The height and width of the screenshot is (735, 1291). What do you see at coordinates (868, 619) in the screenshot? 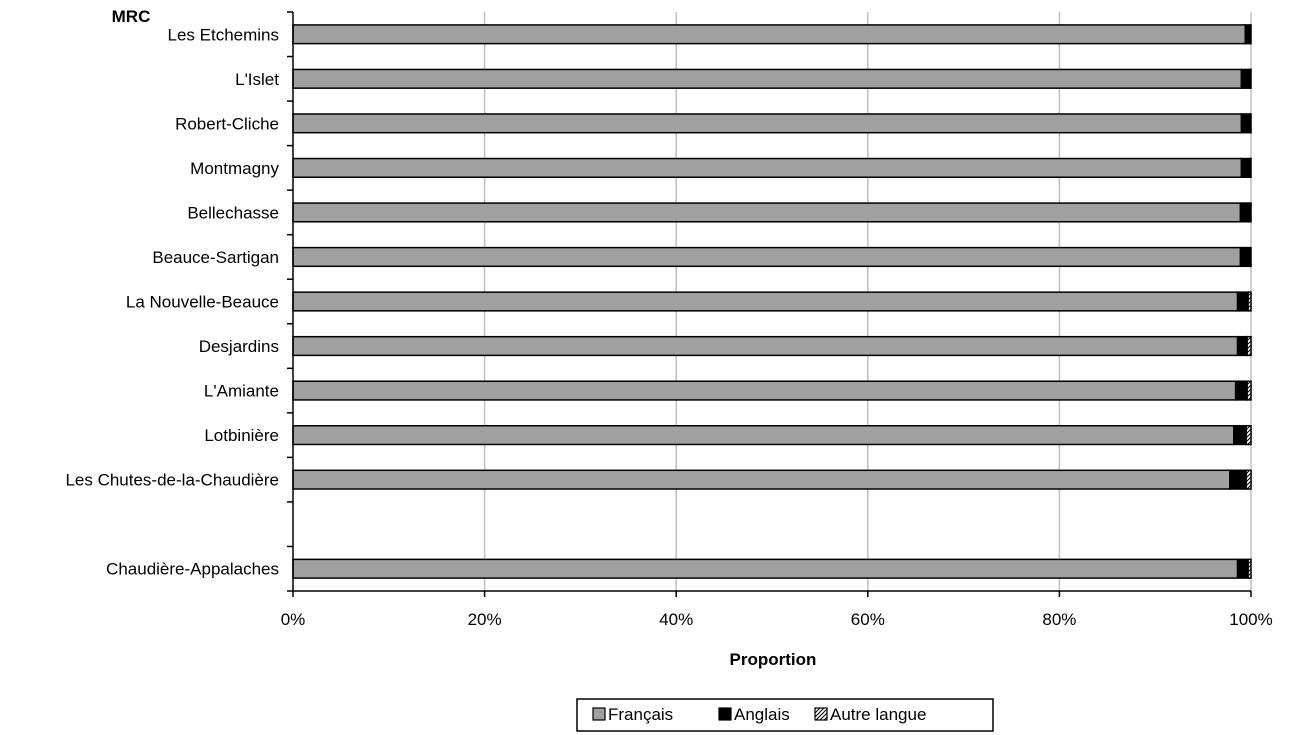
I see `x-tick-label: 60%` at bounding box center [868, 619].